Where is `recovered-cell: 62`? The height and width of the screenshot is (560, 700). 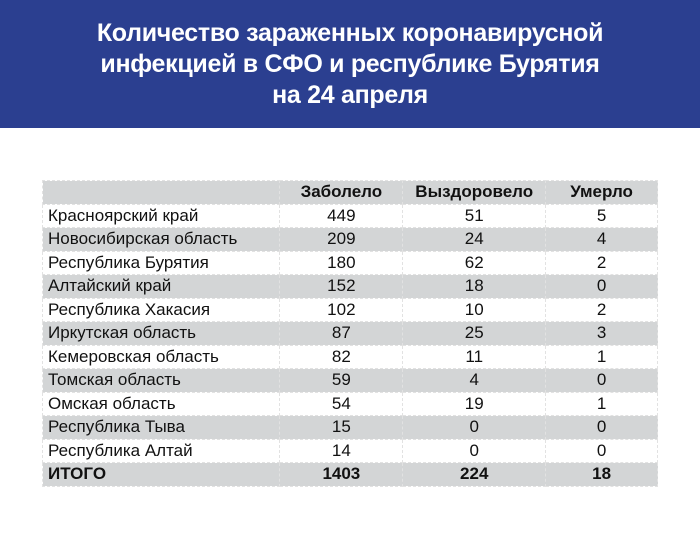
recovered-cell: 62 is located at coordinates (474, 262).